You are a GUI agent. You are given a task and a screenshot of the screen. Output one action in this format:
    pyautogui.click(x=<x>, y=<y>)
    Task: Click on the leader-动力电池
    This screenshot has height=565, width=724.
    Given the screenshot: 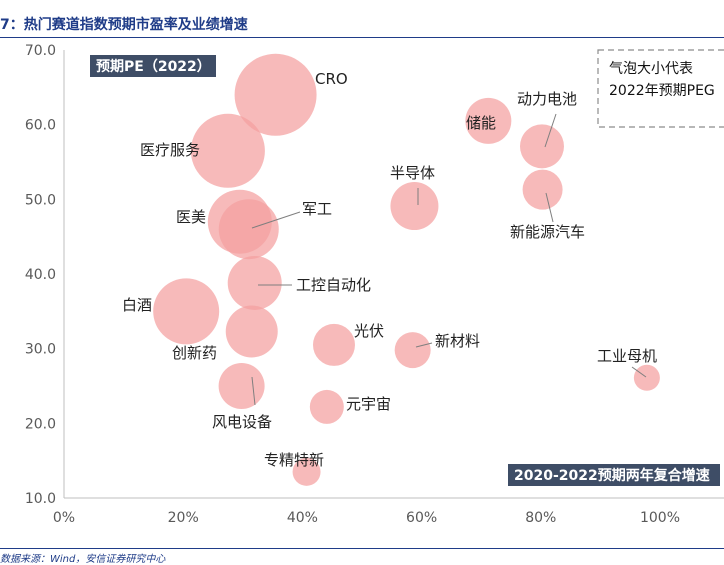 What is the action you would take?
    pyautogui.click(x=550, y=130)
    